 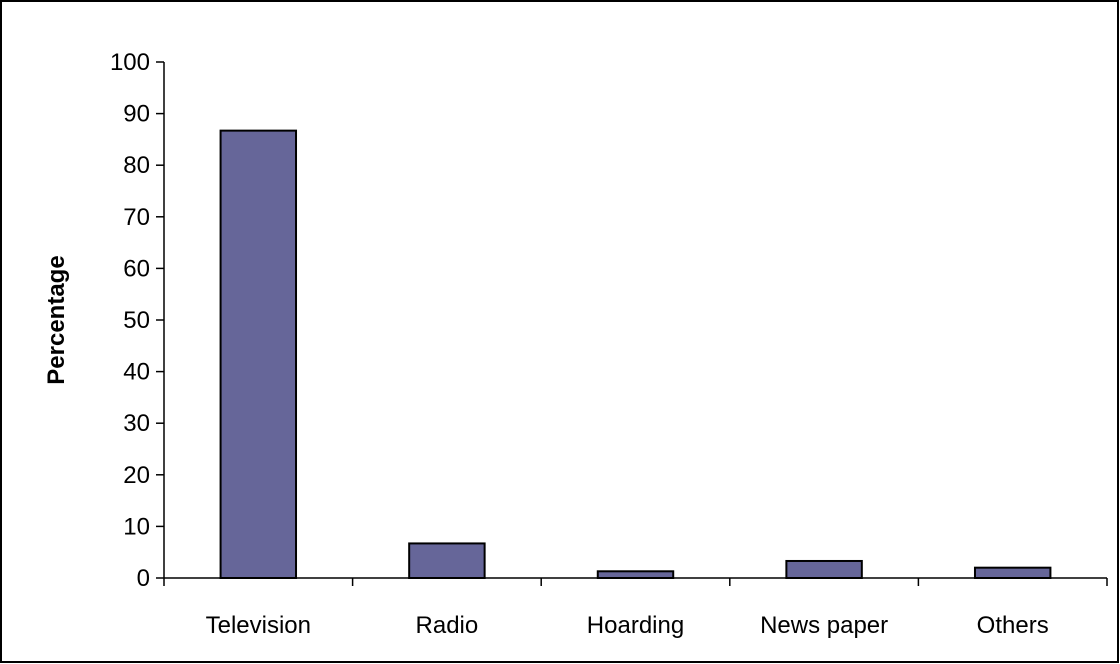 I want to click on bar-hoarding, so click(x=635, y=574).